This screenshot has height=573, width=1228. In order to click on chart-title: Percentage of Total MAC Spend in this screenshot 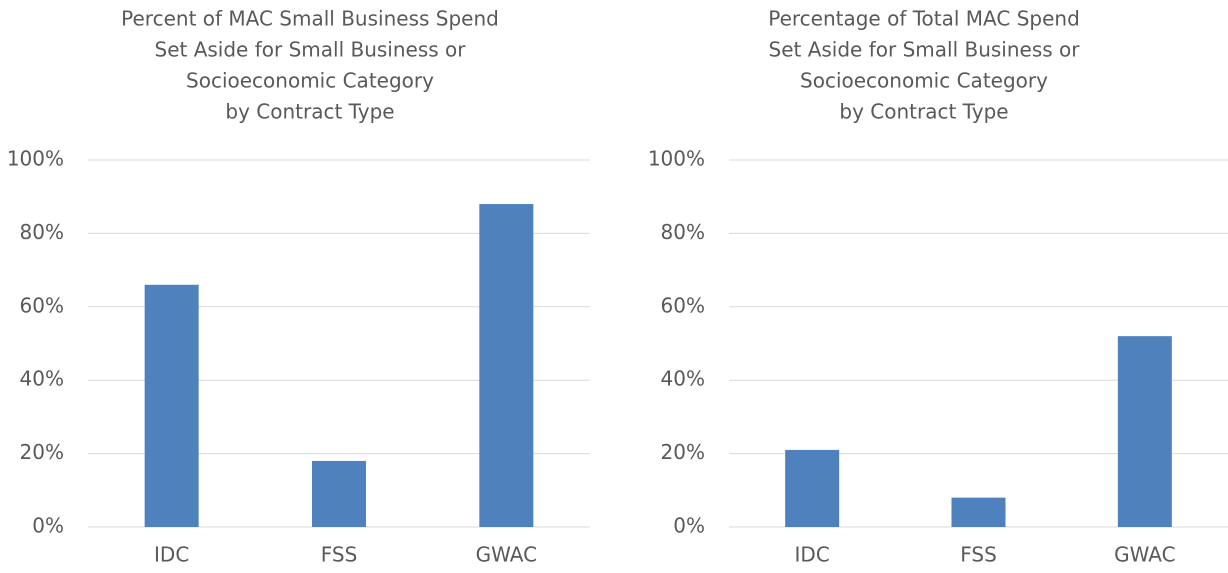, I will do `click(924, 19)`.